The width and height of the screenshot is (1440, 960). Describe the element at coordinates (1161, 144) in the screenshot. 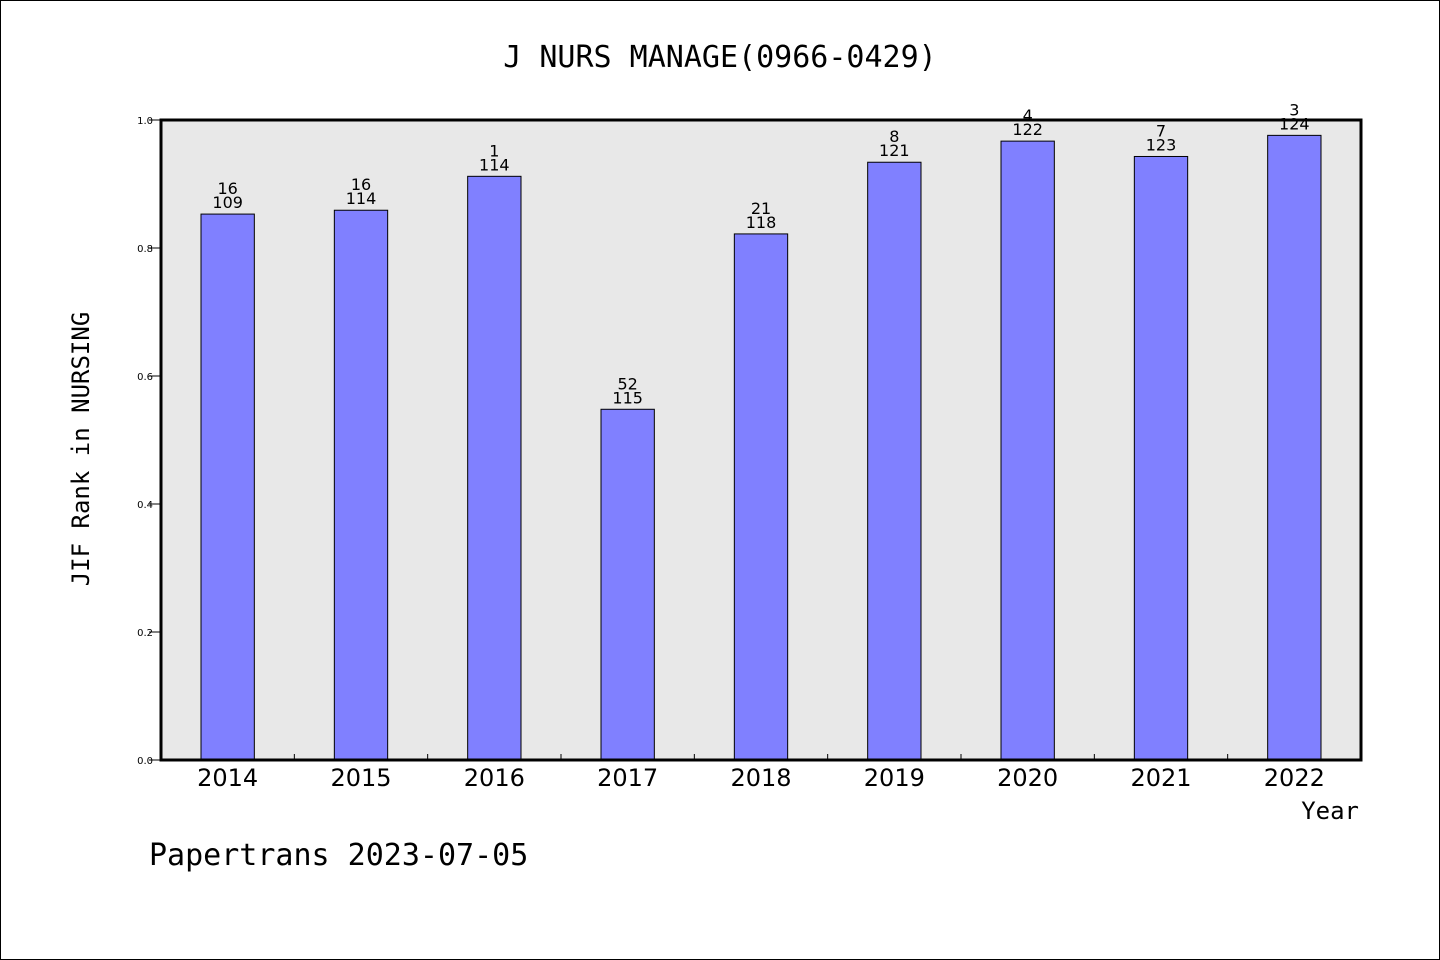

I see `total-label: 123` at that location.